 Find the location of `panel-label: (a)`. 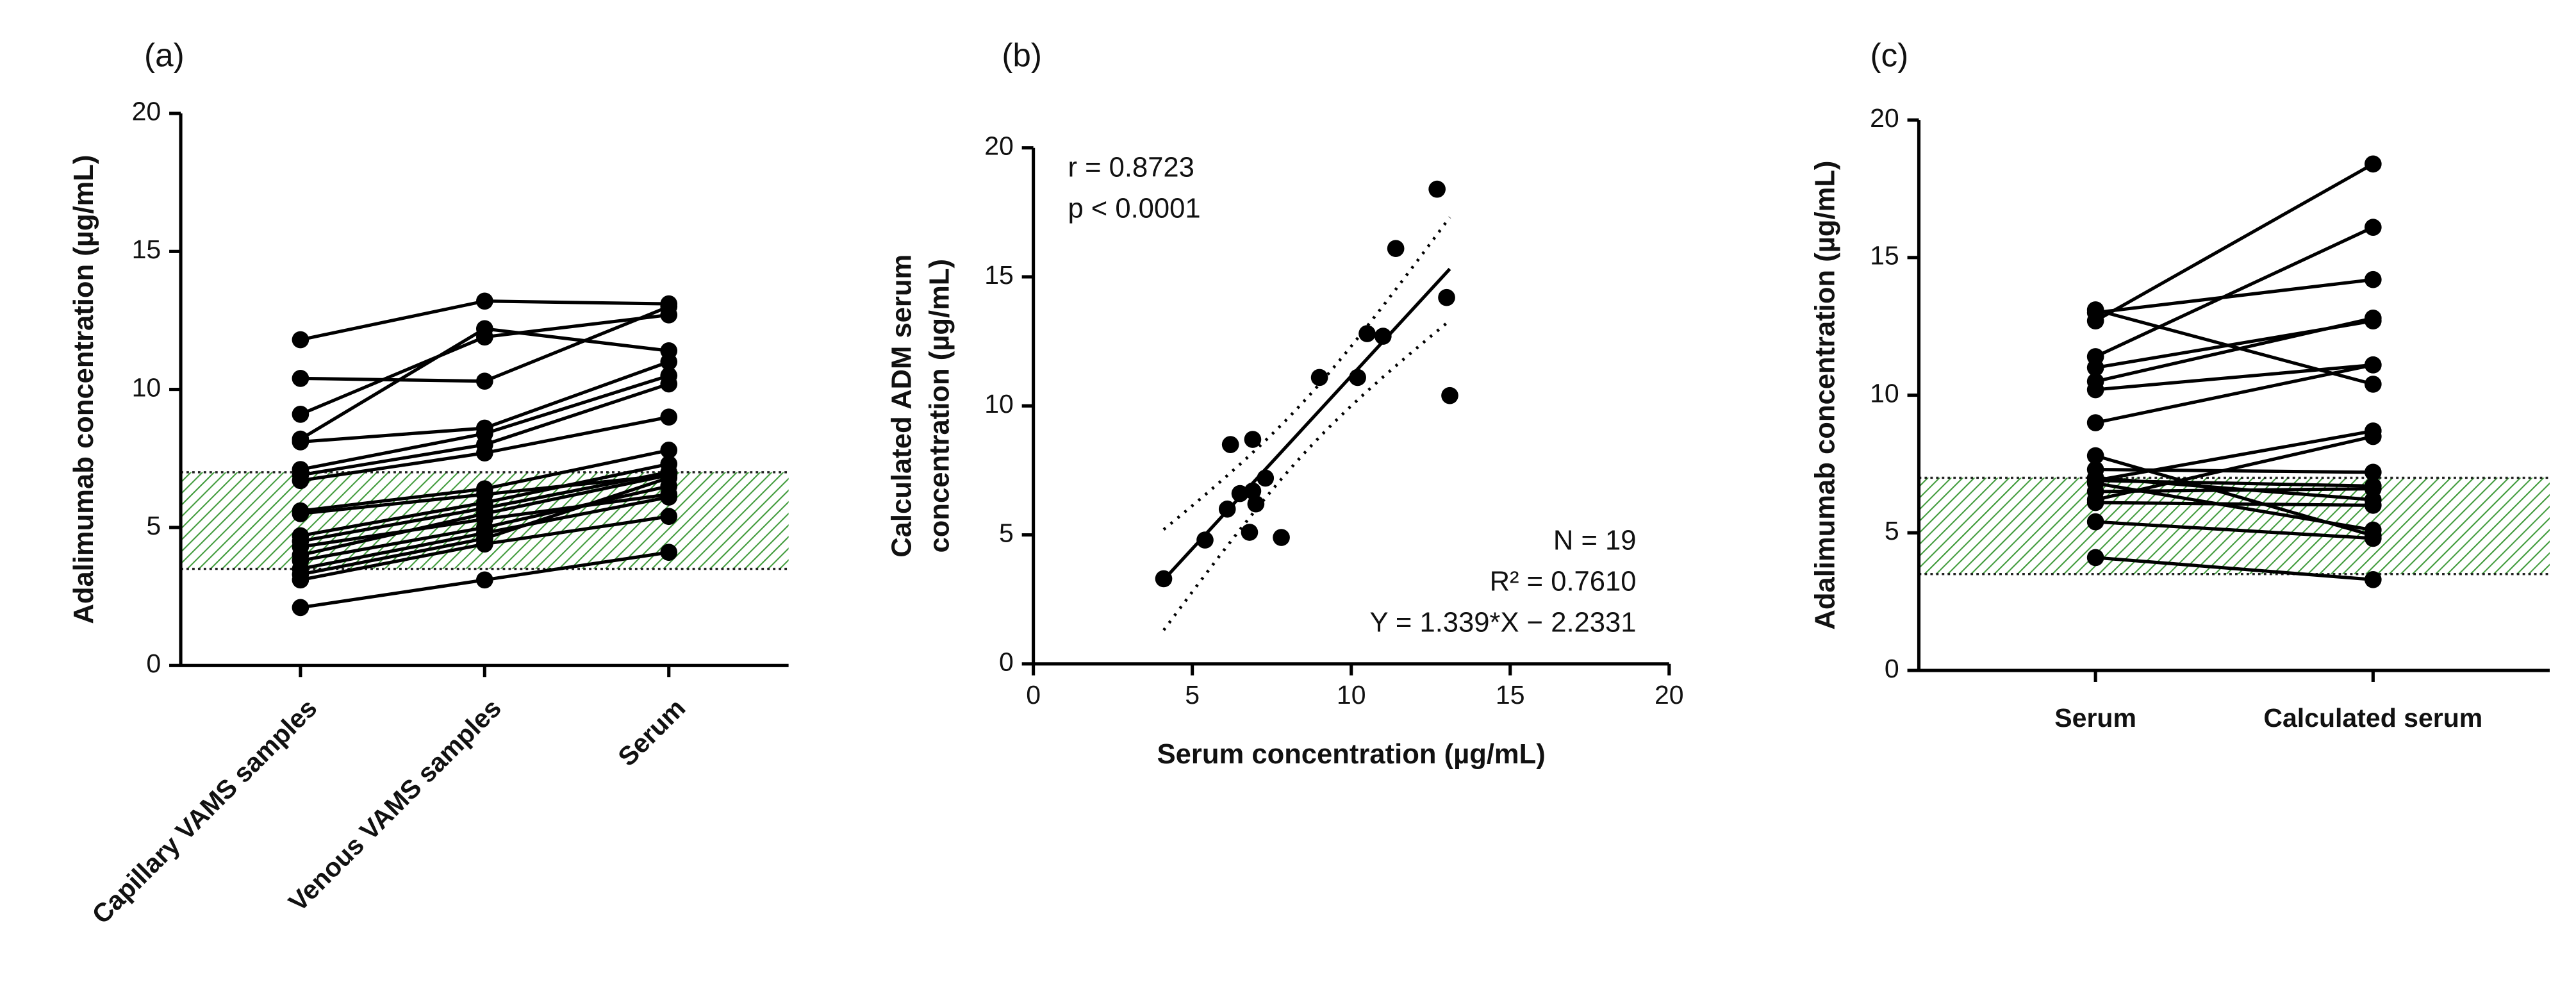

panel-label: (a) is located at coordinates (164, 55).